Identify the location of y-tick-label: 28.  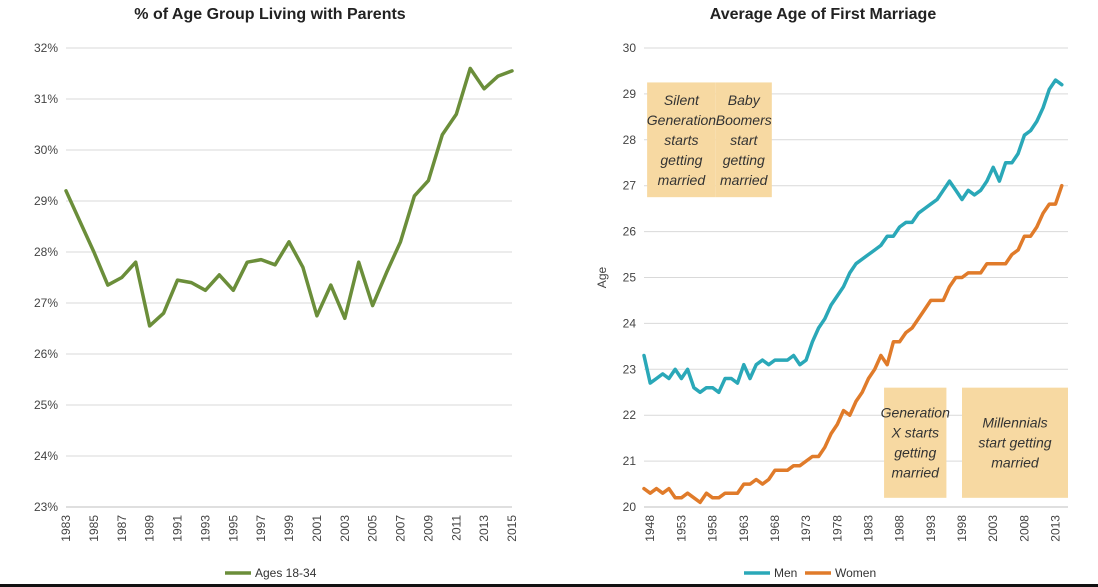
(630, 140).